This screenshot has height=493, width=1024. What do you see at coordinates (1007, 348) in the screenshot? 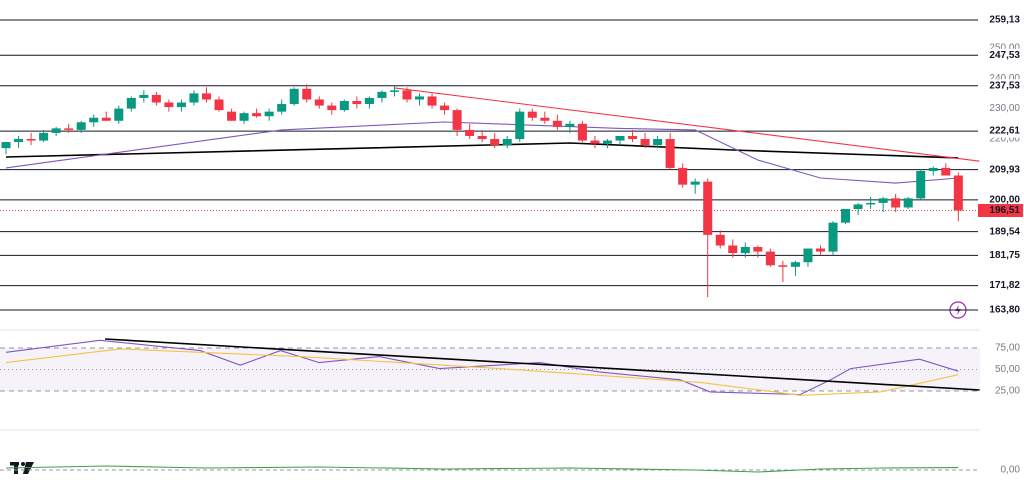
I see `y-tick-label: 75,00` at bounding box center [1007, 348].